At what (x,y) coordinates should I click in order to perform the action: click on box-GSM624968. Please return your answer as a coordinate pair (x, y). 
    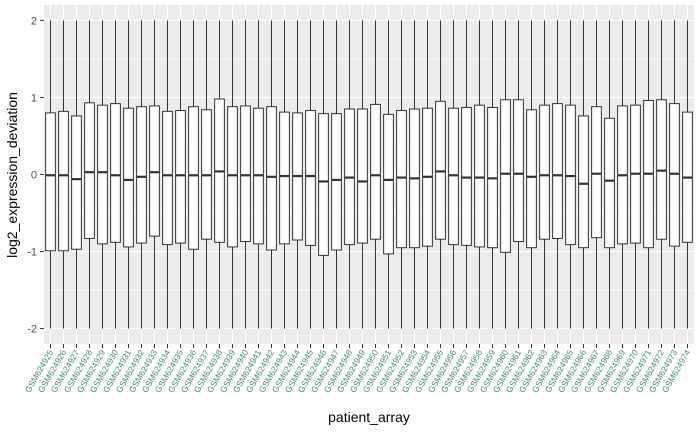
    Looking at the image, I should click on (609, 174).